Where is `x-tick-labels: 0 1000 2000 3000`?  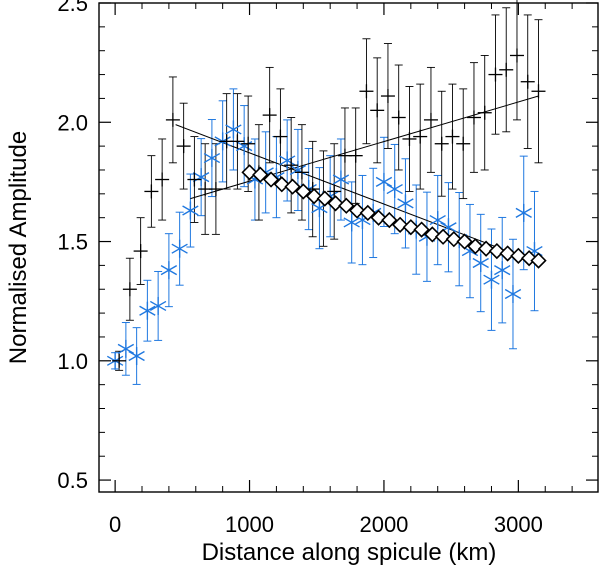
x-tick-labels: 0 1000 2000 3000 is located at coordinates (326, 524).